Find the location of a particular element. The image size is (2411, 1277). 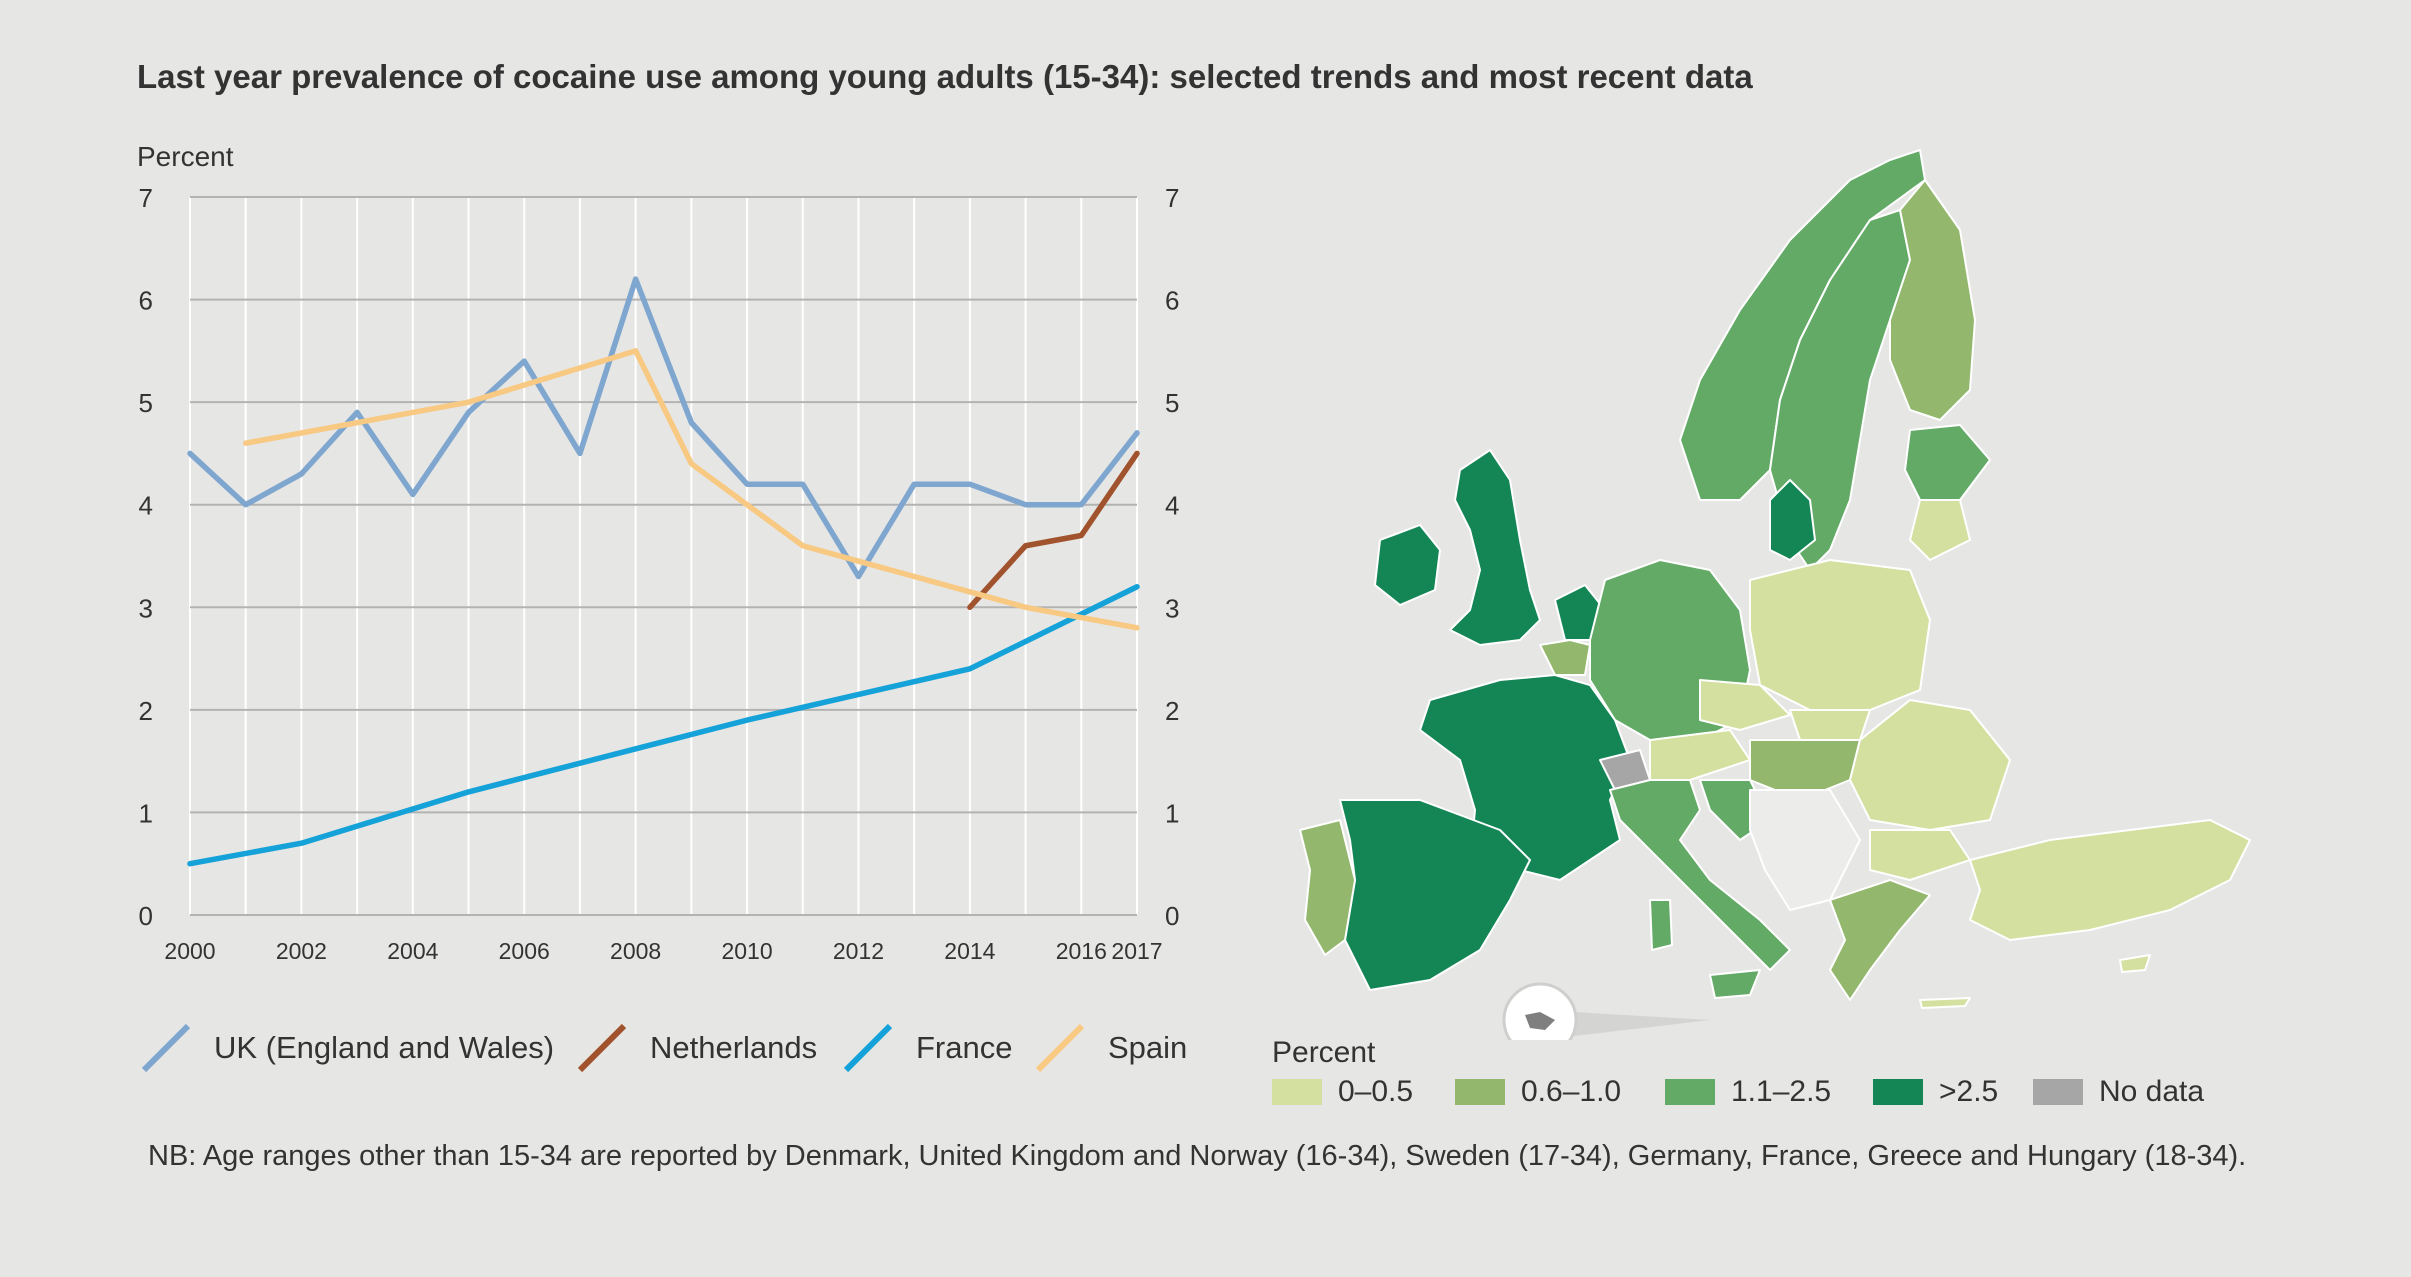

y-tick-label-right: 3 is located at coordinates (1172, 608).